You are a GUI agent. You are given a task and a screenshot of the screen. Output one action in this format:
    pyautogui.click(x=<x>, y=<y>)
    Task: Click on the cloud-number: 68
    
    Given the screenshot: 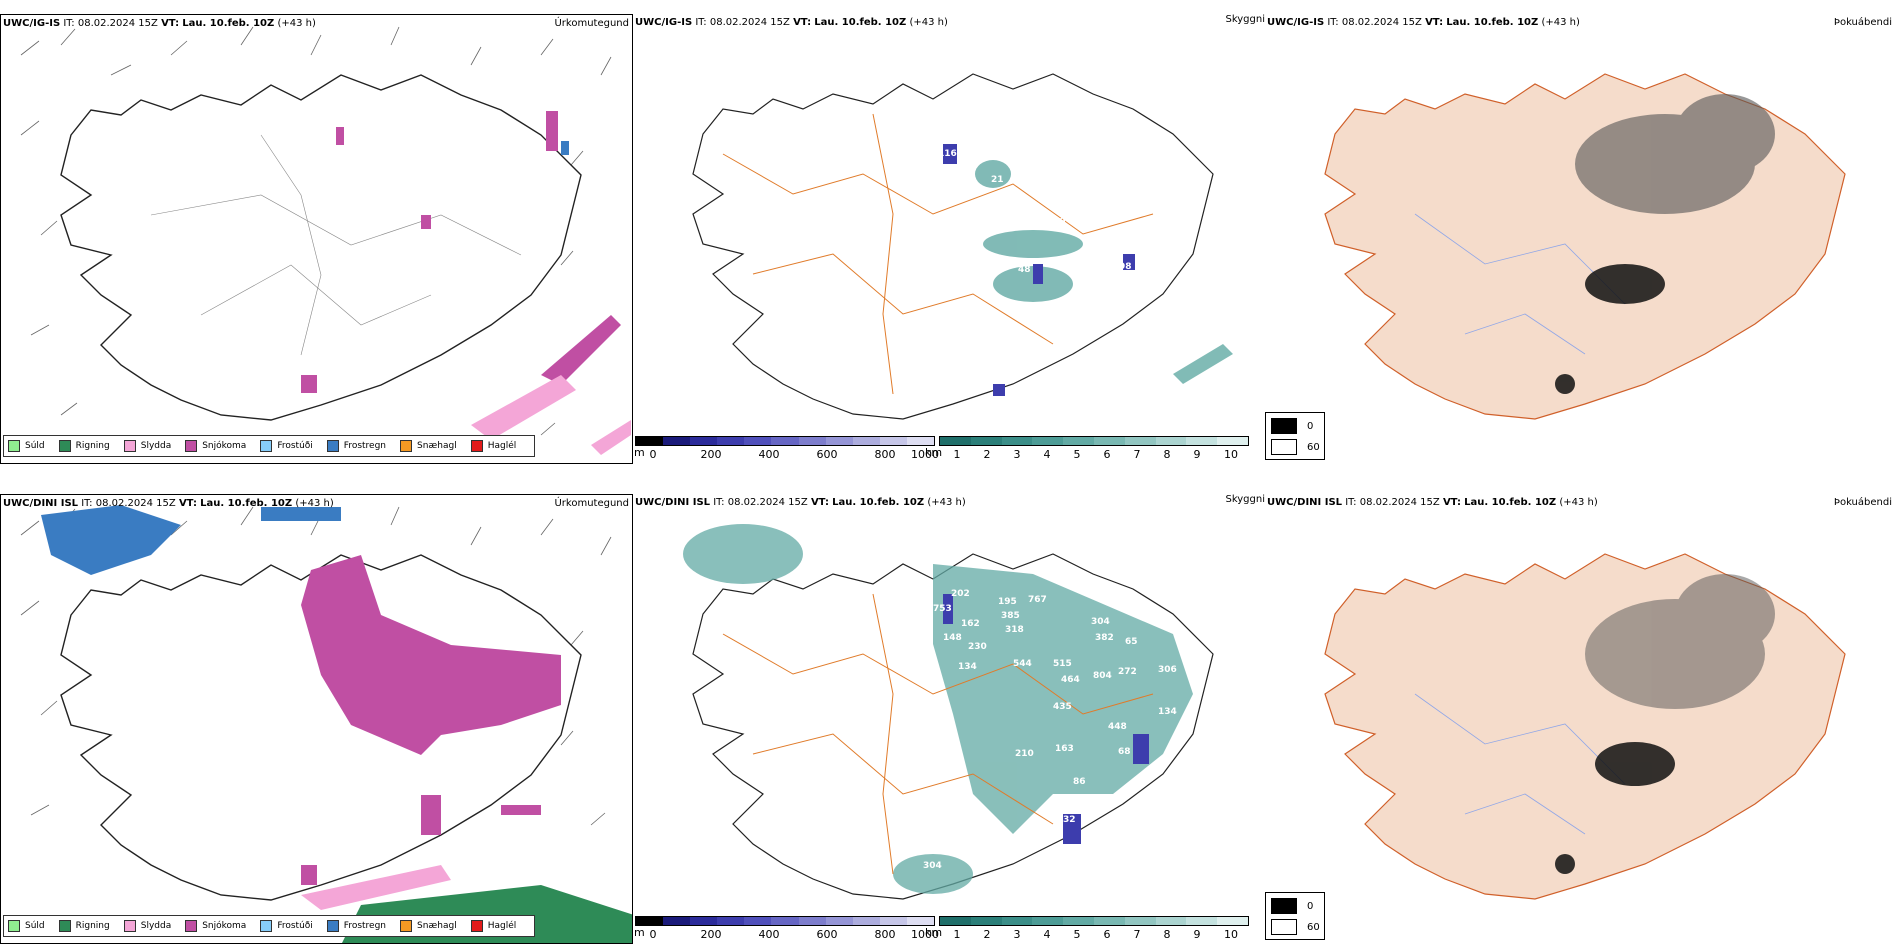 What is the action you would take?
    pyautogui.click(x=1124, y=752)
    